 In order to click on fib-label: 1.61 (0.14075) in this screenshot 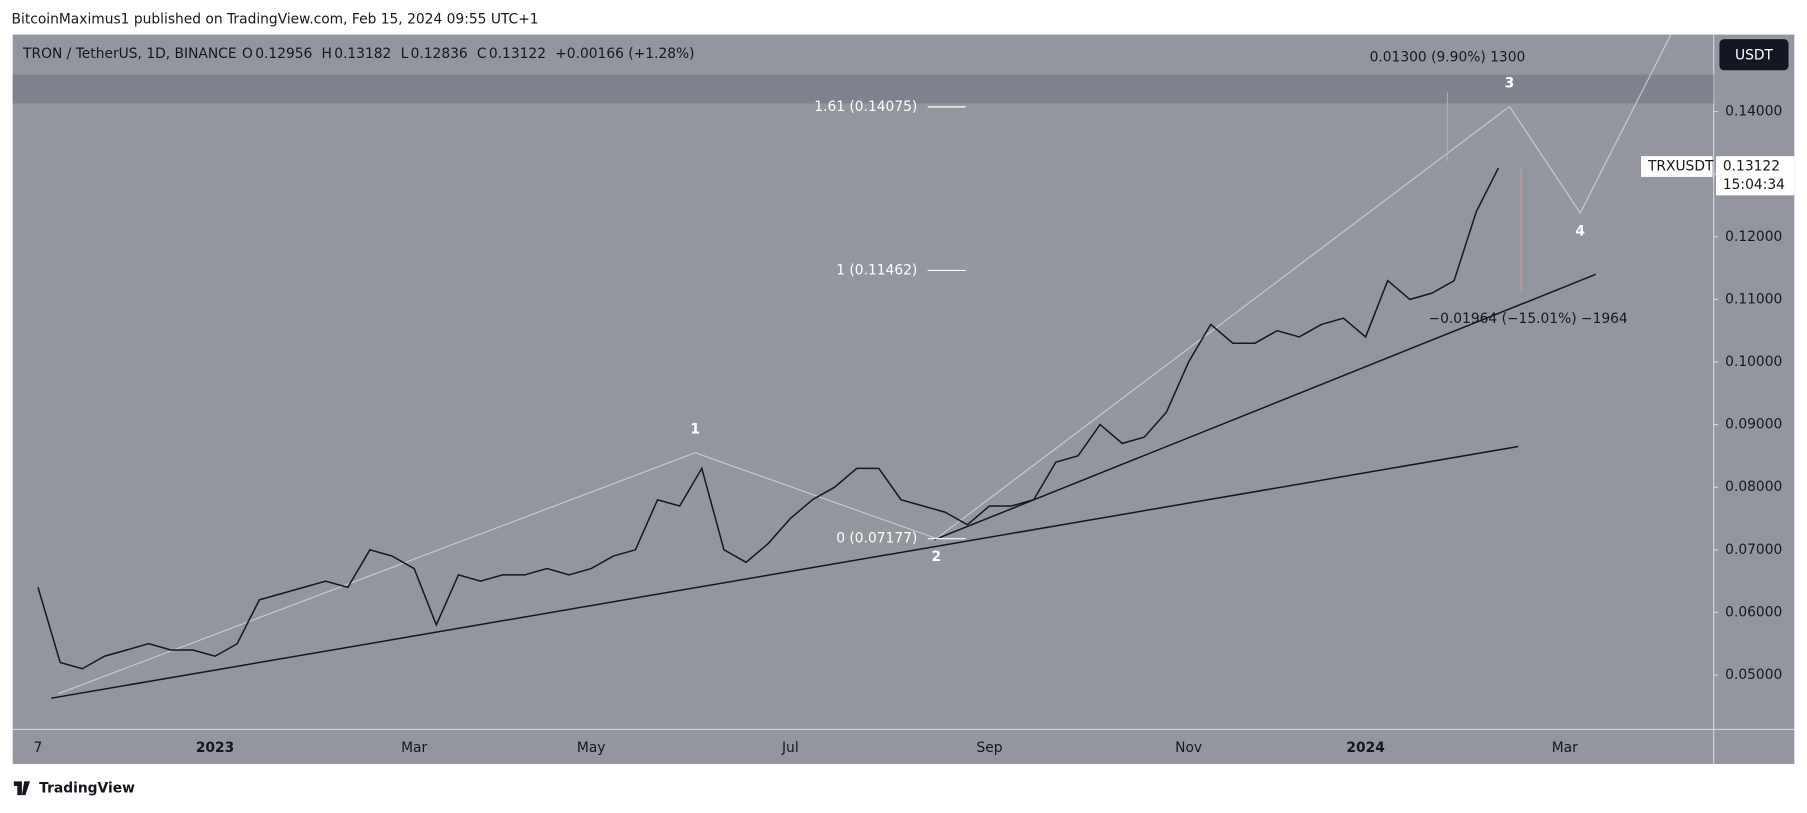, I will do `click(865, 107)`.